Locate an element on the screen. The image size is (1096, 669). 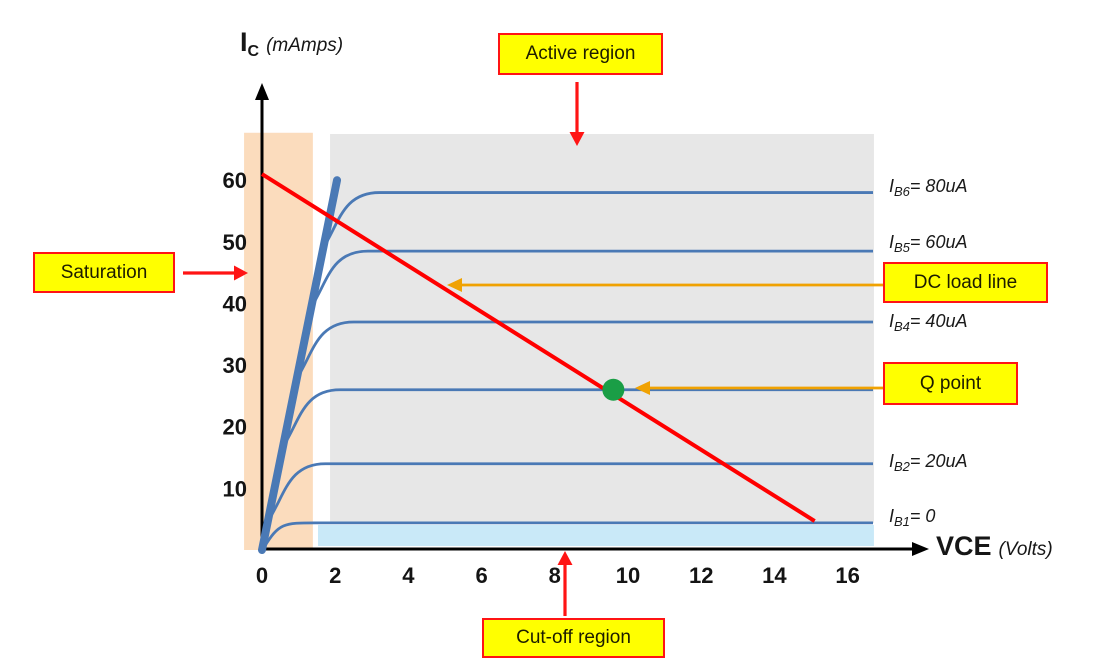
q-point-callout-label: Q point is located at coordinates (950, 383).